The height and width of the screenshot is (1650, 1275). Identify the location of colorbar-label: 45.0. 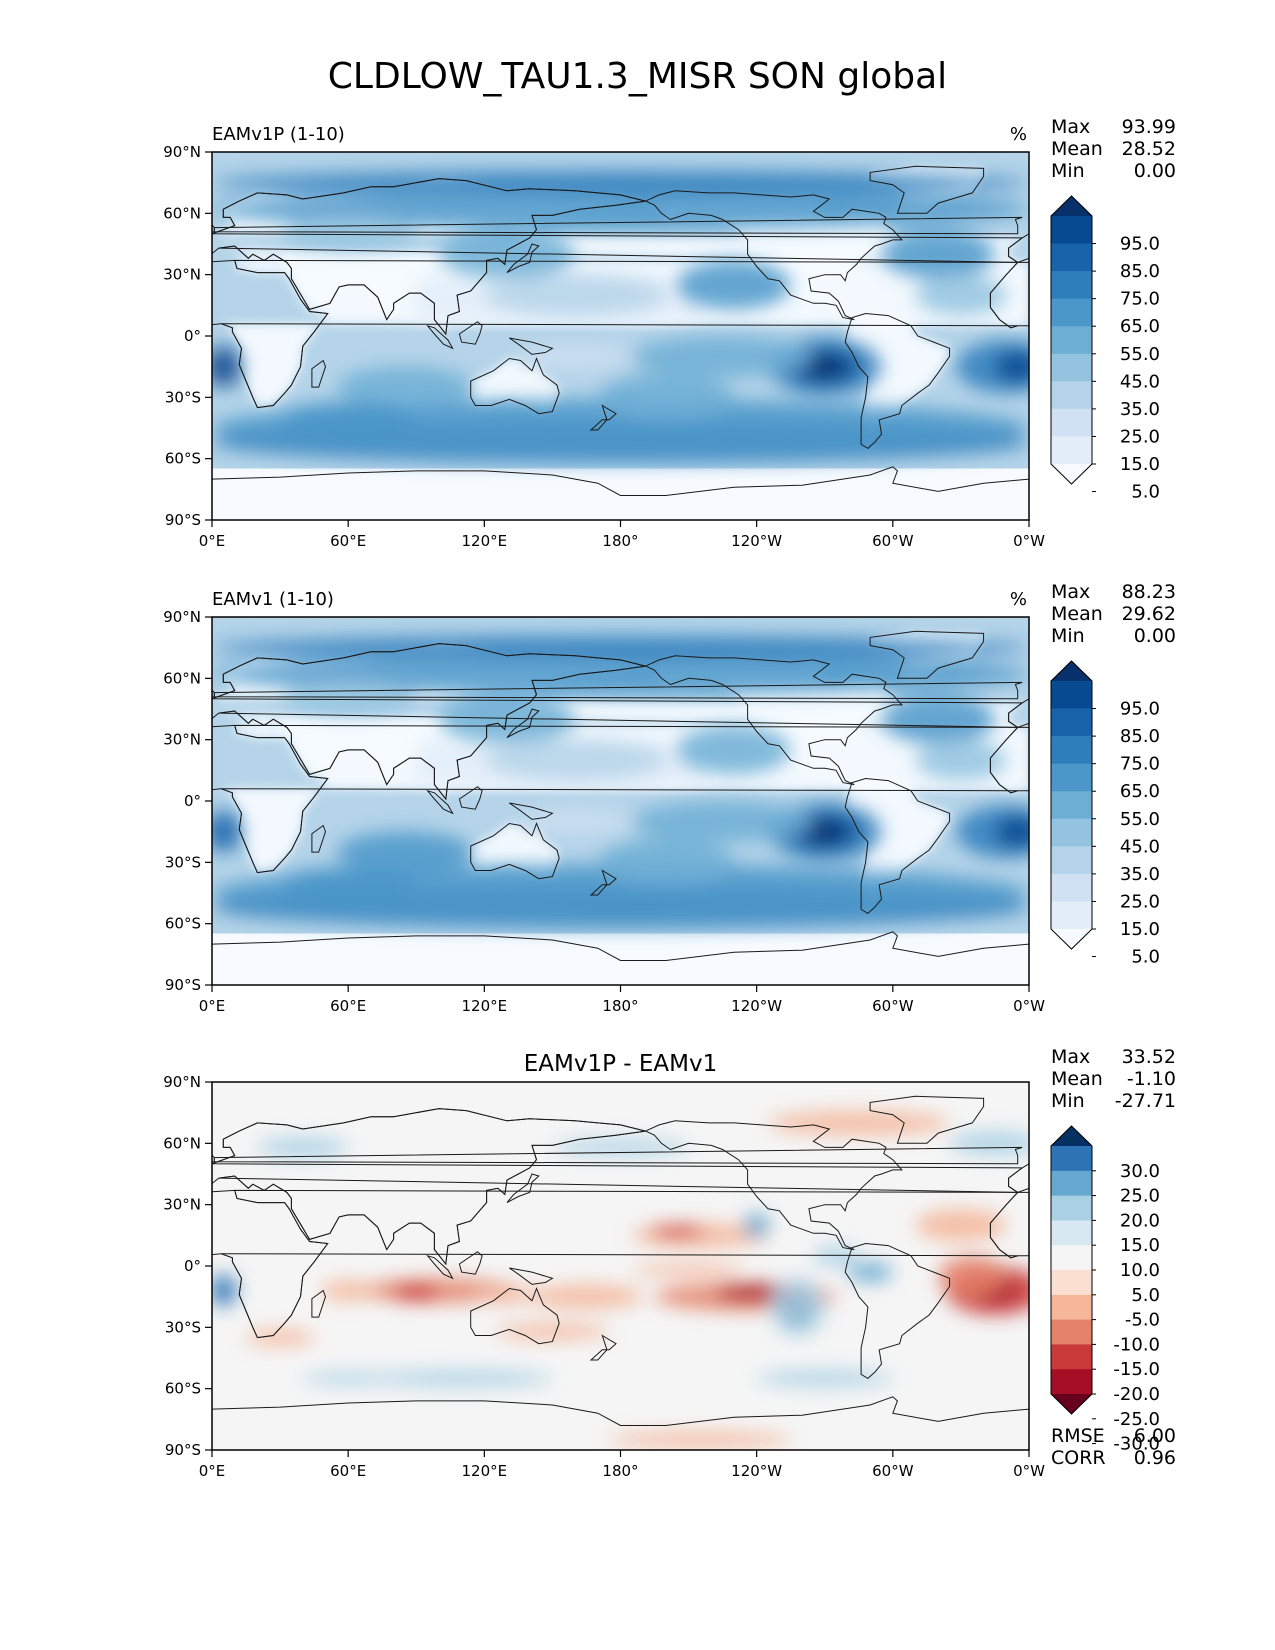
(1140, 846).